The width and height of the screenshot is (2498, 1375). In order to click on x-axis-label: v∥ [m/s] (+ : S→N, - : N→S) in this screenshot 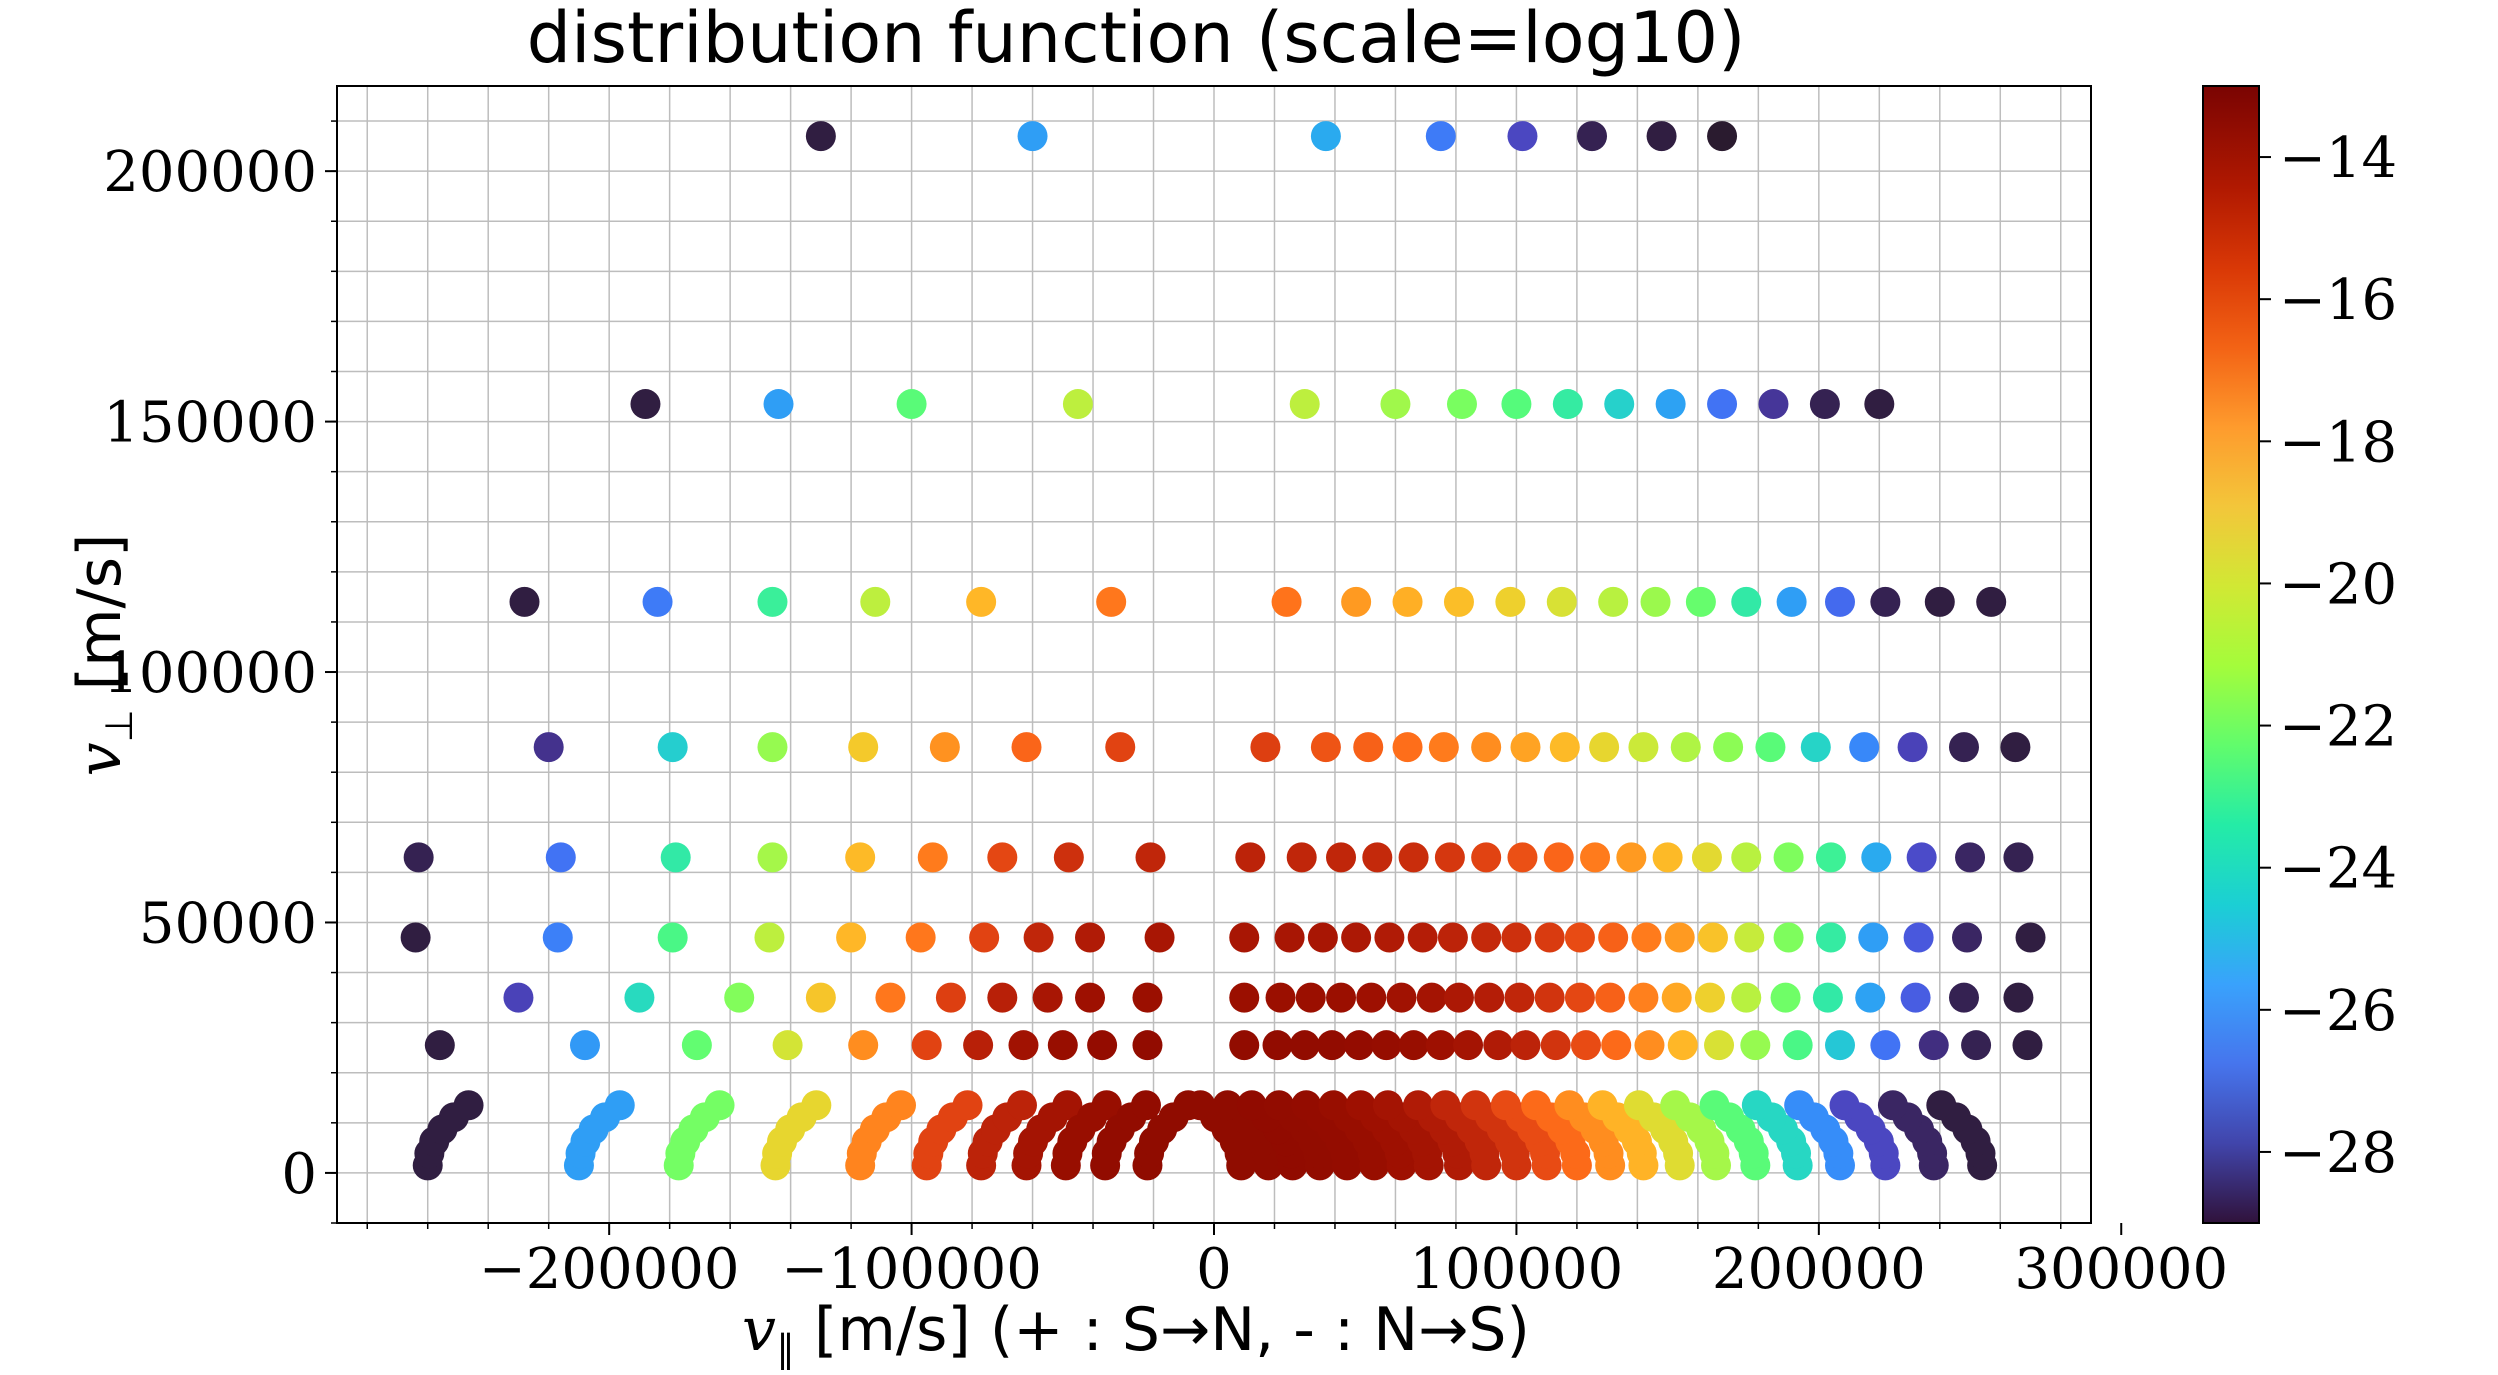, I will do `click(1136, 1333)`.